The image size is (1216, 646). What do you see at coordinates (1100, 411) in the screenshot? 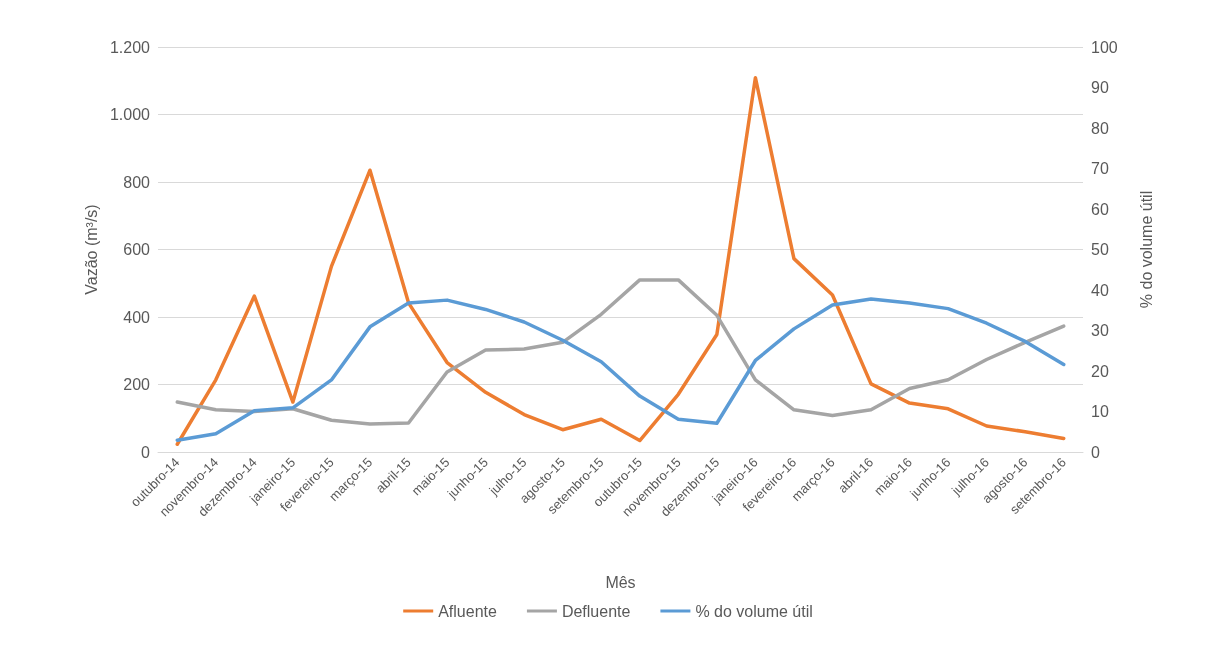
I see `y2-tick-label: 10` at bounding box center [1100, 411].